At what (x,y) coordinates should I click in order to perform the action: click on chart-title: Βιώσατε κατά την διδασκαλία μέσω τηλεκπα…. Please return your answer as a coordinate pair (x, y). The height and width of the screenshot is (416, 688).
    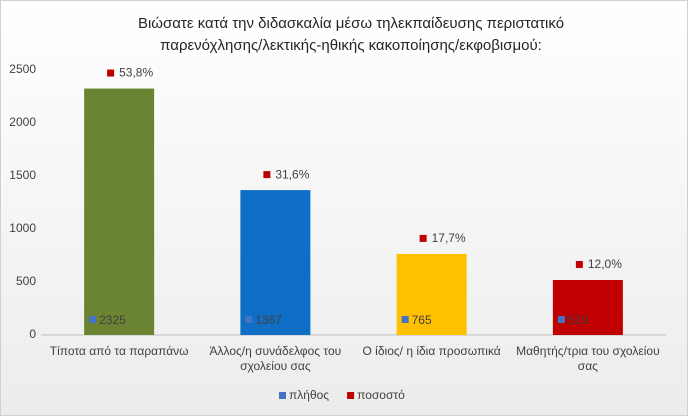
    Looking at the image, I should click on (351, 34).